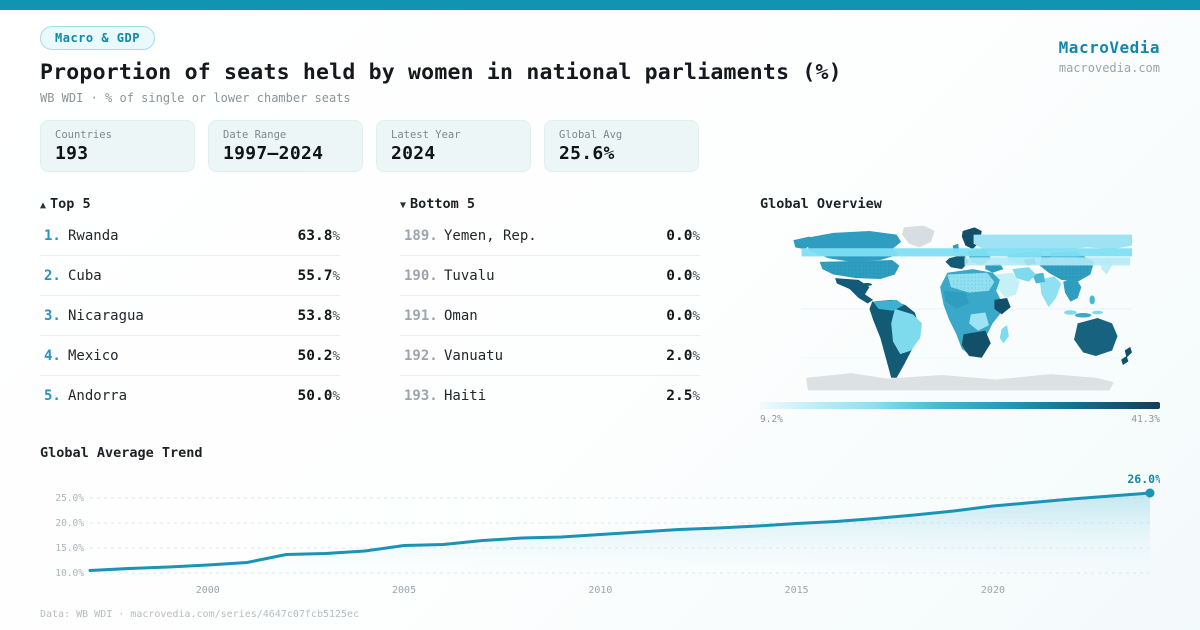 The width and height of the screenshot is (1200, 630). What do you see at coordinates (97, 38) in the screenshot?
I see `category-badge: Macro & GDP` at bounding box center [97, 38].